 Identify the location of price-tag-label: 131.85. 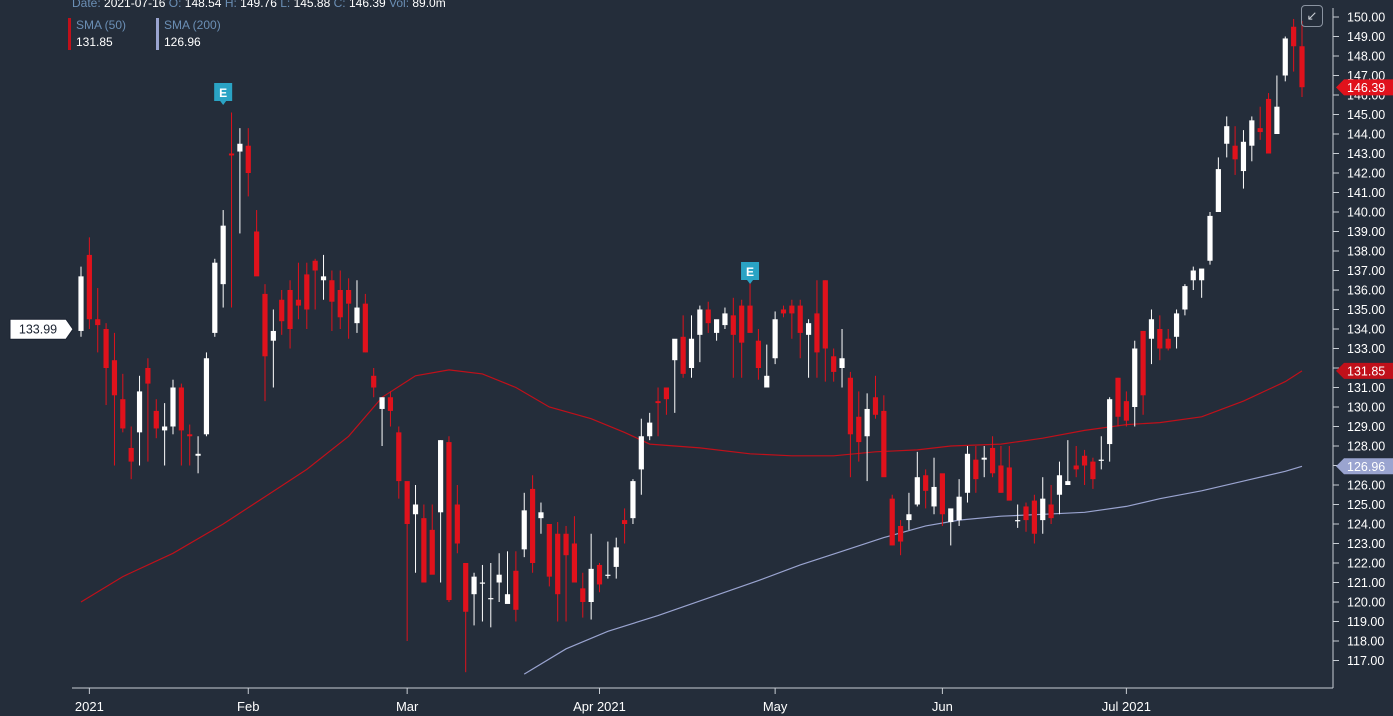
(1366, 371).